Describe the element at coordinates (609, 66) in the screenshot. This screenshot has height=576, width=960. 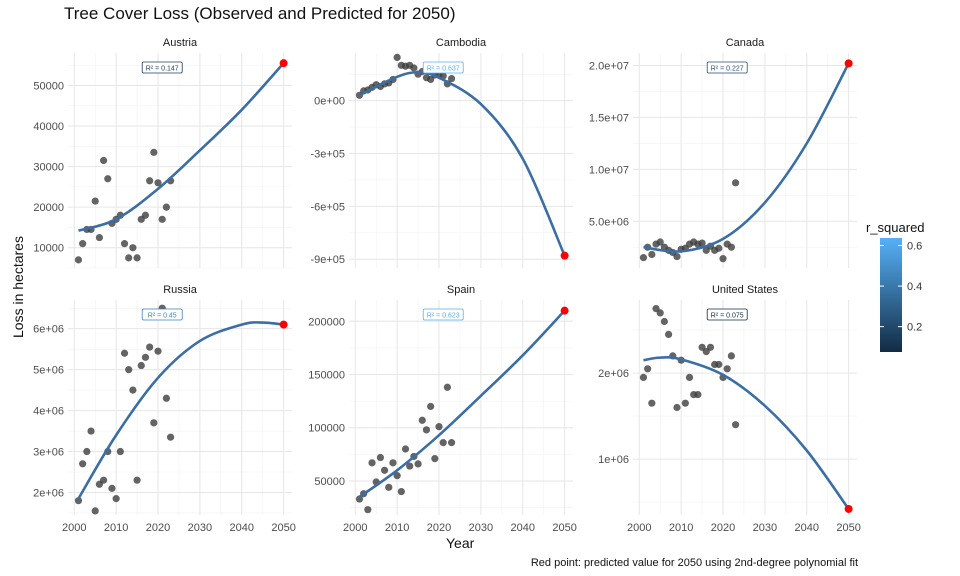
I see `y-tick-label-canada: 2.0e+07` at that location.